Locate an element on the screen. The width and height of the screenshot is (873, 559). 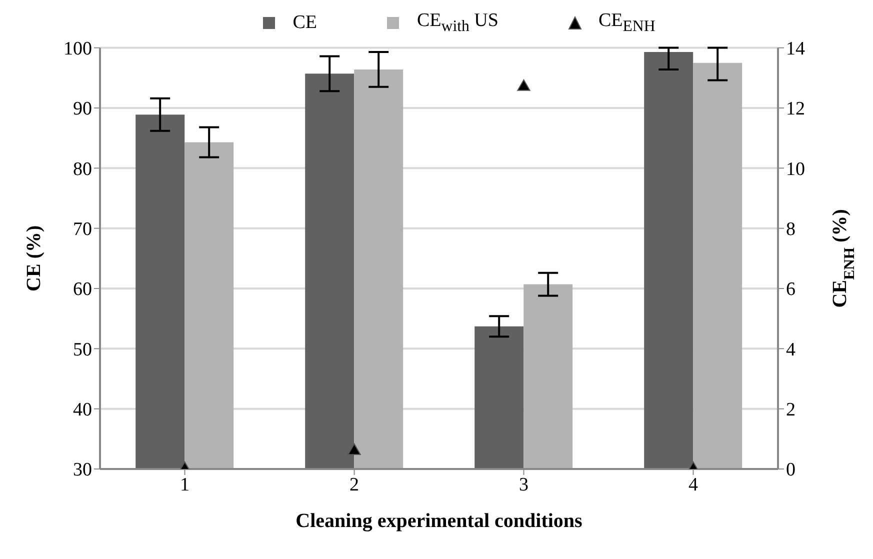
y2-tick-label: 10 is located at coordinates (795, 169).